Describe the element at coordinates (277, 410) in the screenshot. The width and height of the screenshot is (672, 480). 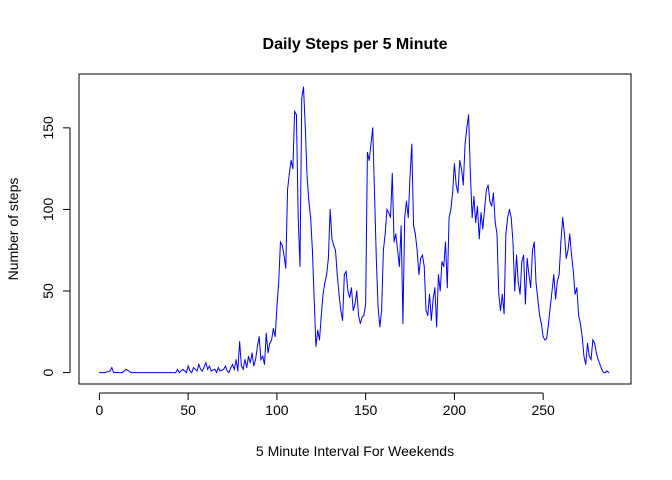
I see `x-tick-label: 100` at that location.